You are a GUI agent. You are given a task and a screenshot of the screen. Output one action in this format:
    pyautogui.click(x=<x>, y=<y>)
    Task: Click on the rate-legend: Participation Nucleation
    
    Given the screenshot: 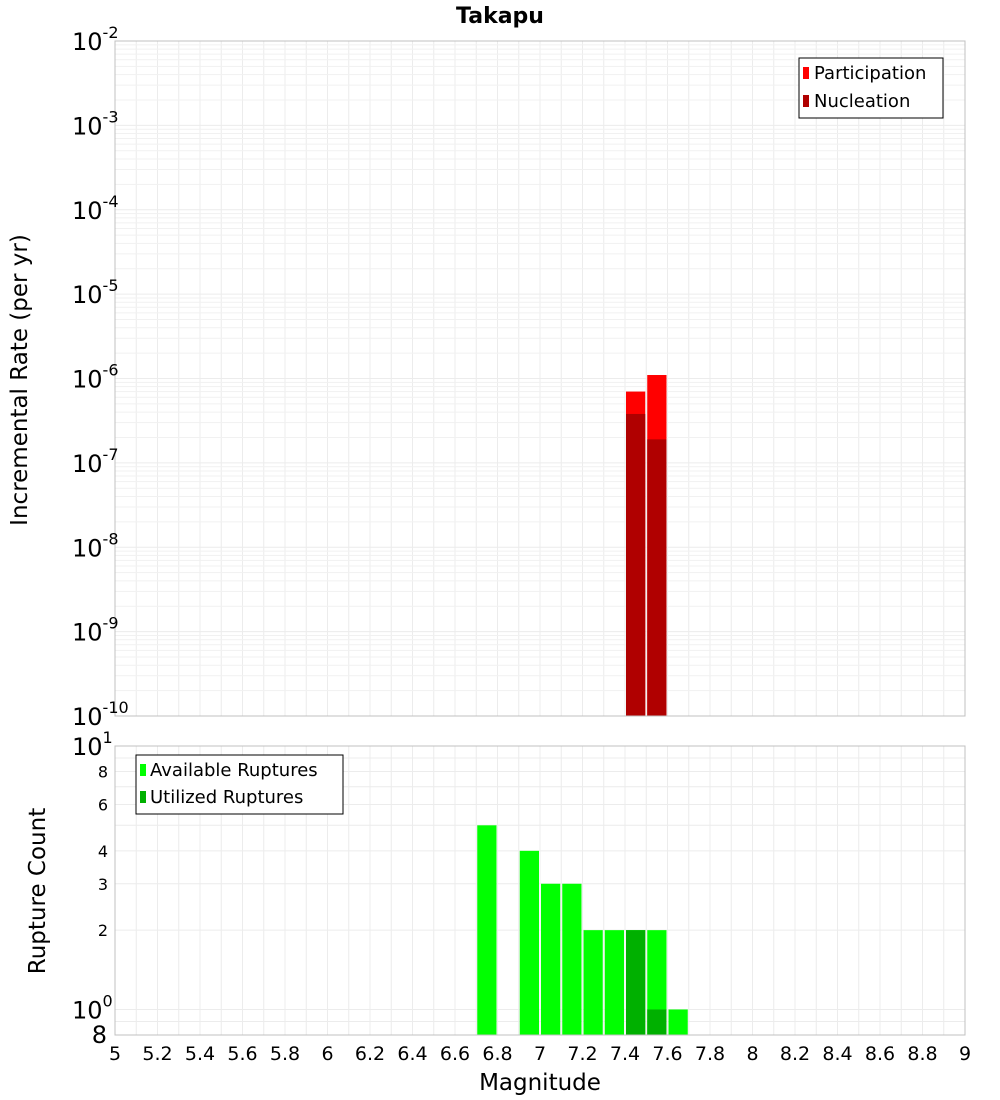 What is the action you would take?
    pyautogui.click(x=871, y=88)
    